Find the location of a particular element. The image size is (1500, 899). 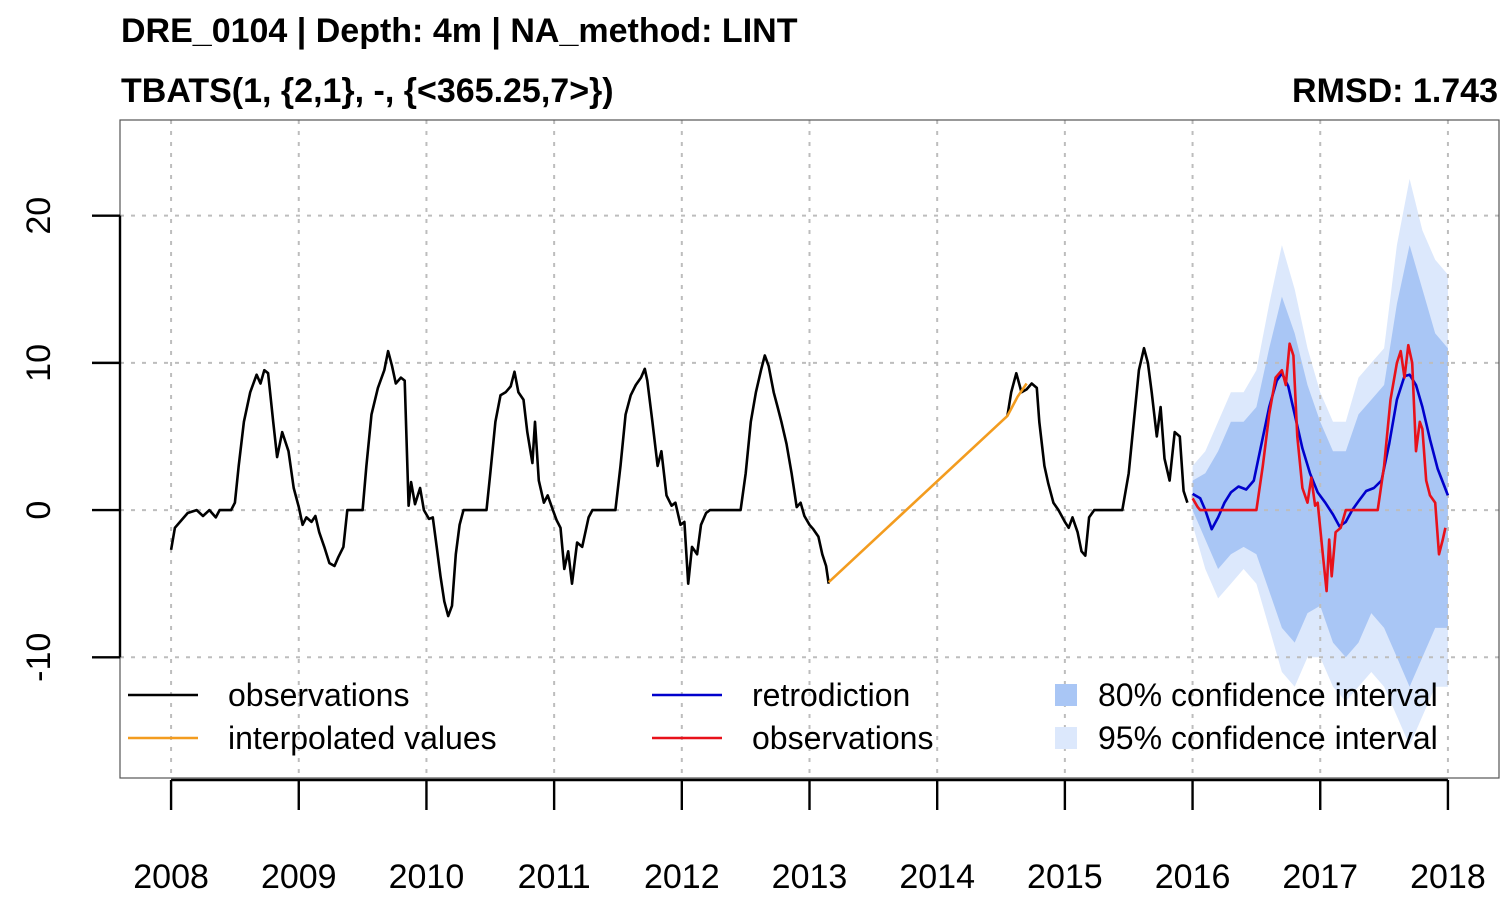

y-tick-label: 20 is located at coordinates (39, 216).